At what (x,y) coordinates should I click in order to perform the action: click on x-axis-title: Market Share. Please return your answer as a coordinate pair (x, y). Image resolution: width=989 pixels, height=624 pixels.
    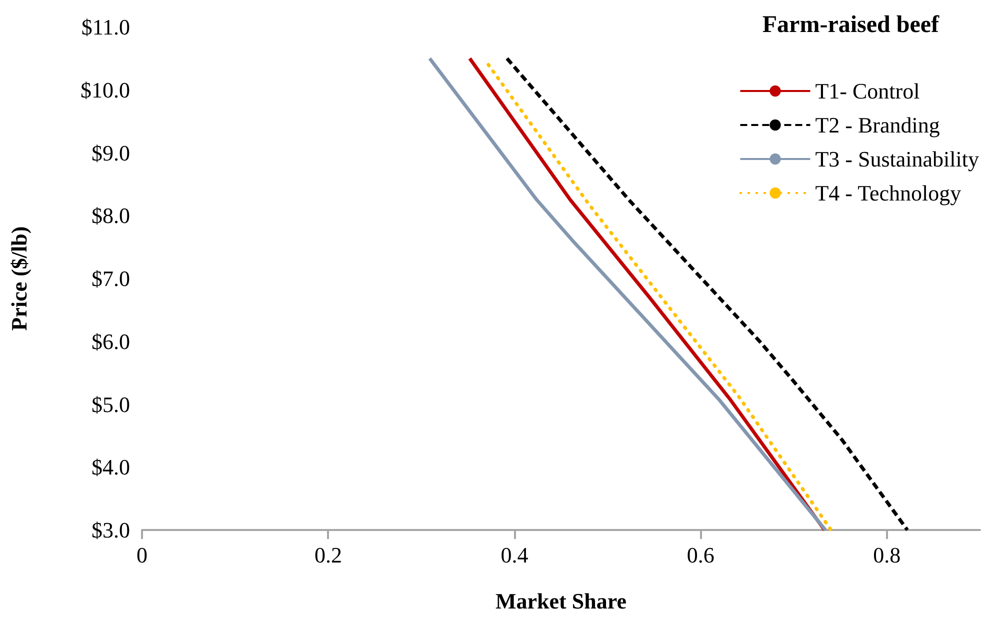
    Looking at the image, I should click on (561, 601).